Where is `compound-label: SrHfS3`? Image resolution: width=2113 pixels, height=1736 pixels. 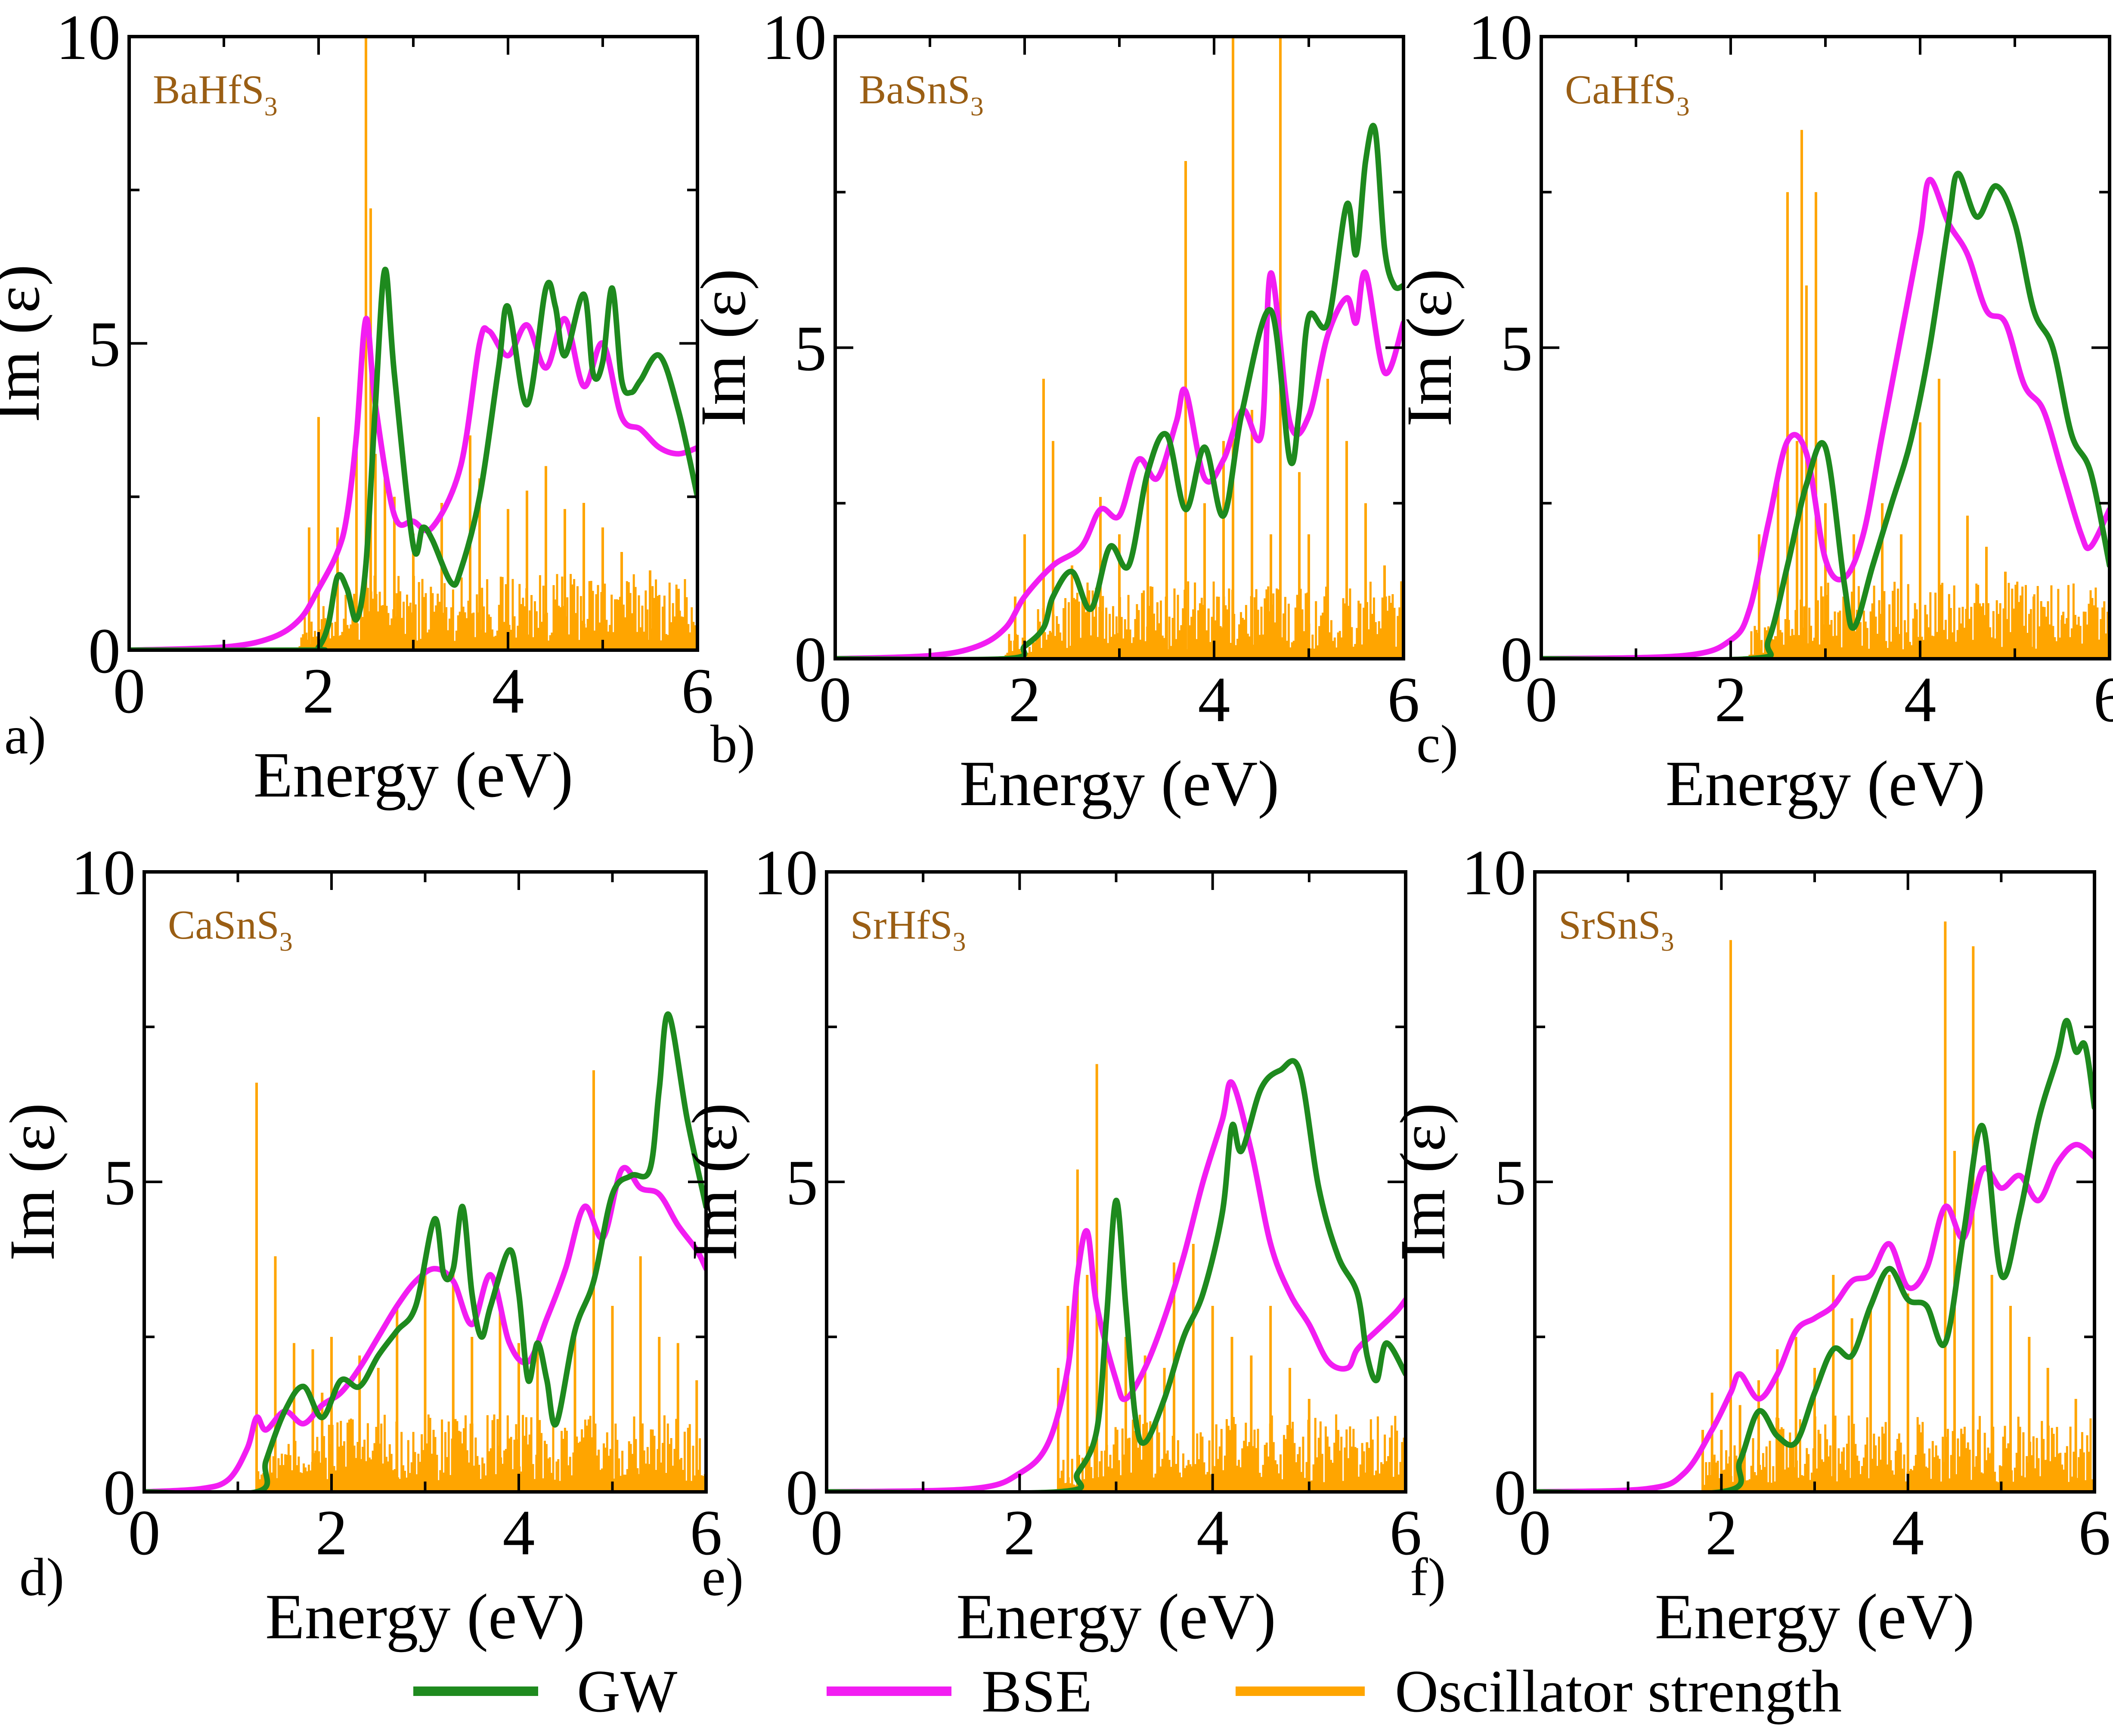
compound-label: SrHfS3 is located at coordinates (908, 930).